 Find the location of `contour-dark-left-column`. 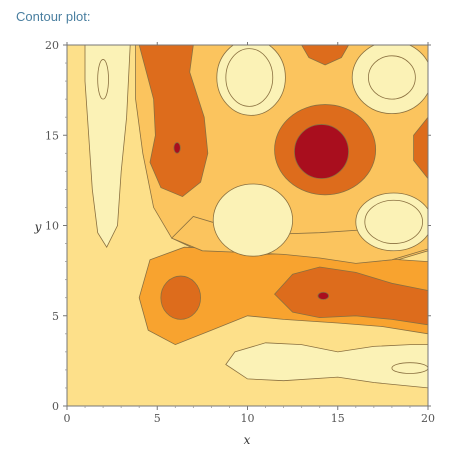

contour-dark-left-column is located at coordinates (173, 121).